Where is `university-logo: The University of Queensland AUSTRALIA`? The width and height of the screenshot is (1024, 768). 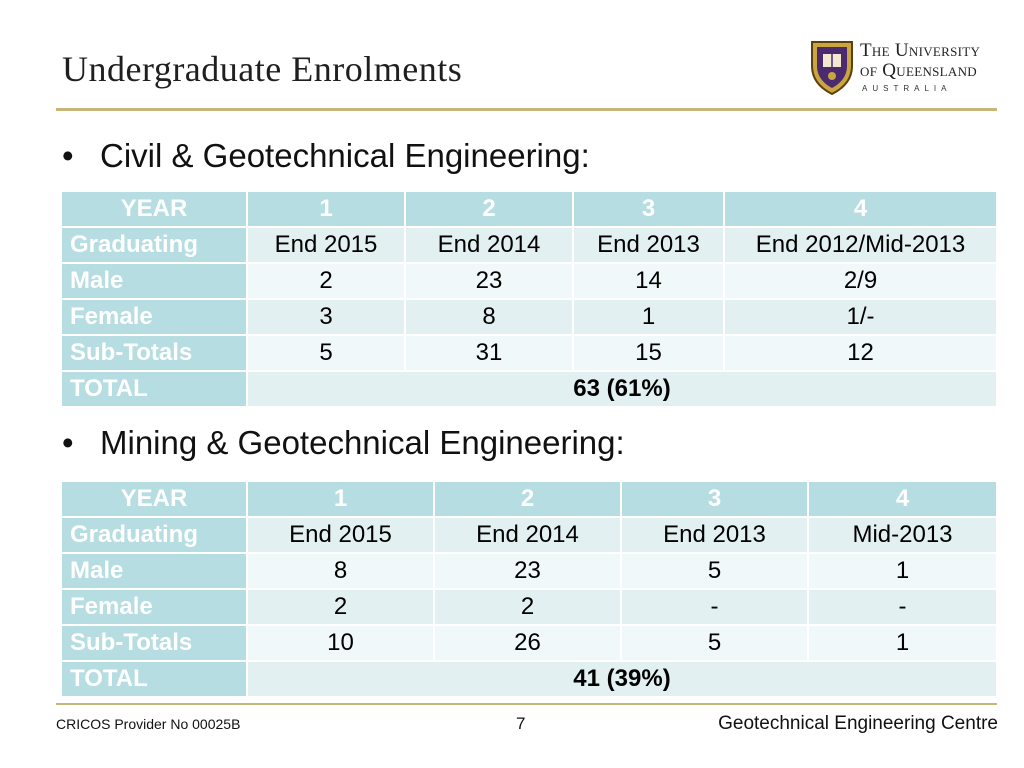 university-logo: The University of Queensland AUSTRALIA is located at coordinates (905, 67).